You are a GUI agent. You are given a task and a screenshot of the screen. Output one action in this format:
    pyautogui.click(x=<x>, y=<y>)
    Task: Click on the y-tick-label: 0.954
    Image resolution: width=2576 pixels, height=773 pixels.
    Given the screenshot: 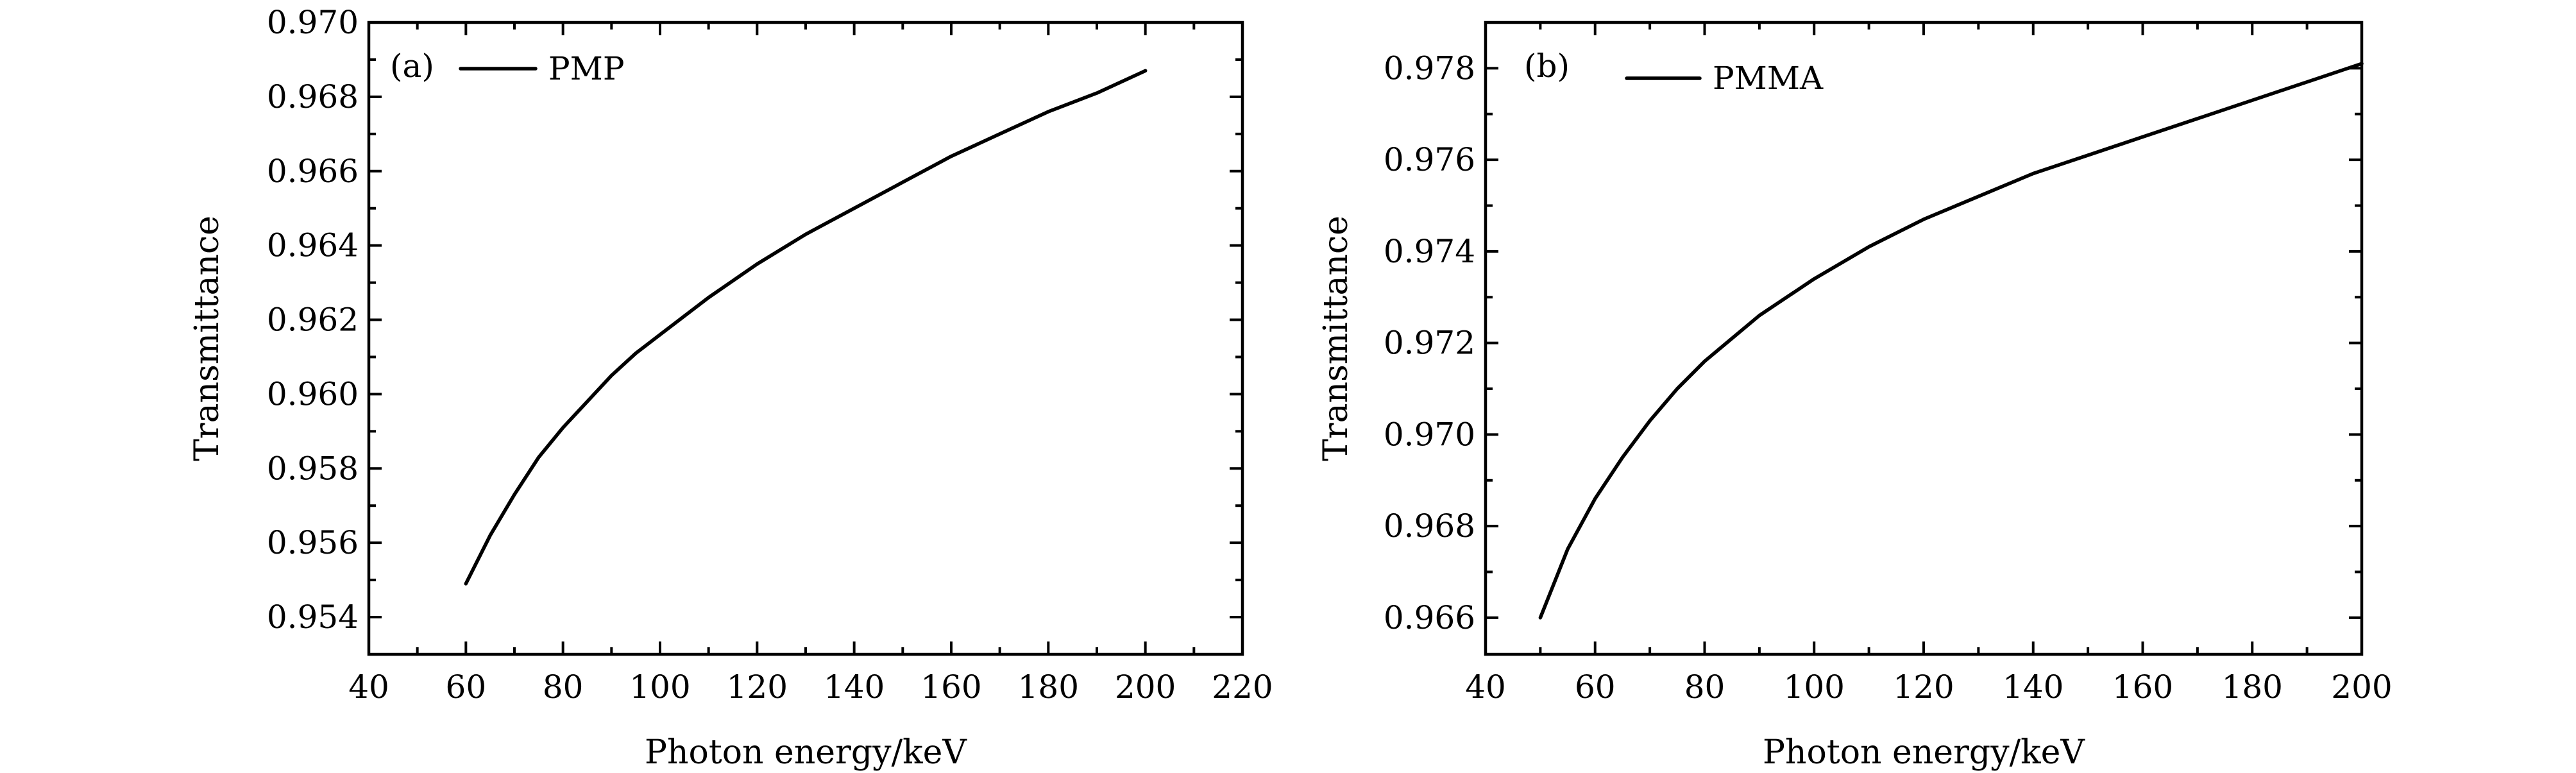 What is the action you would take?
    pyautogui.click(x=313, y=617)
    